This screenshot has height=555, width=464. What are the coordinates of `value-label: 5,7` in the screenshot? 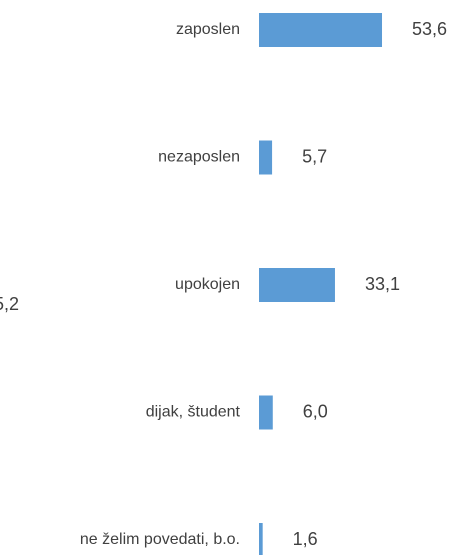 It's located at (314, 156).